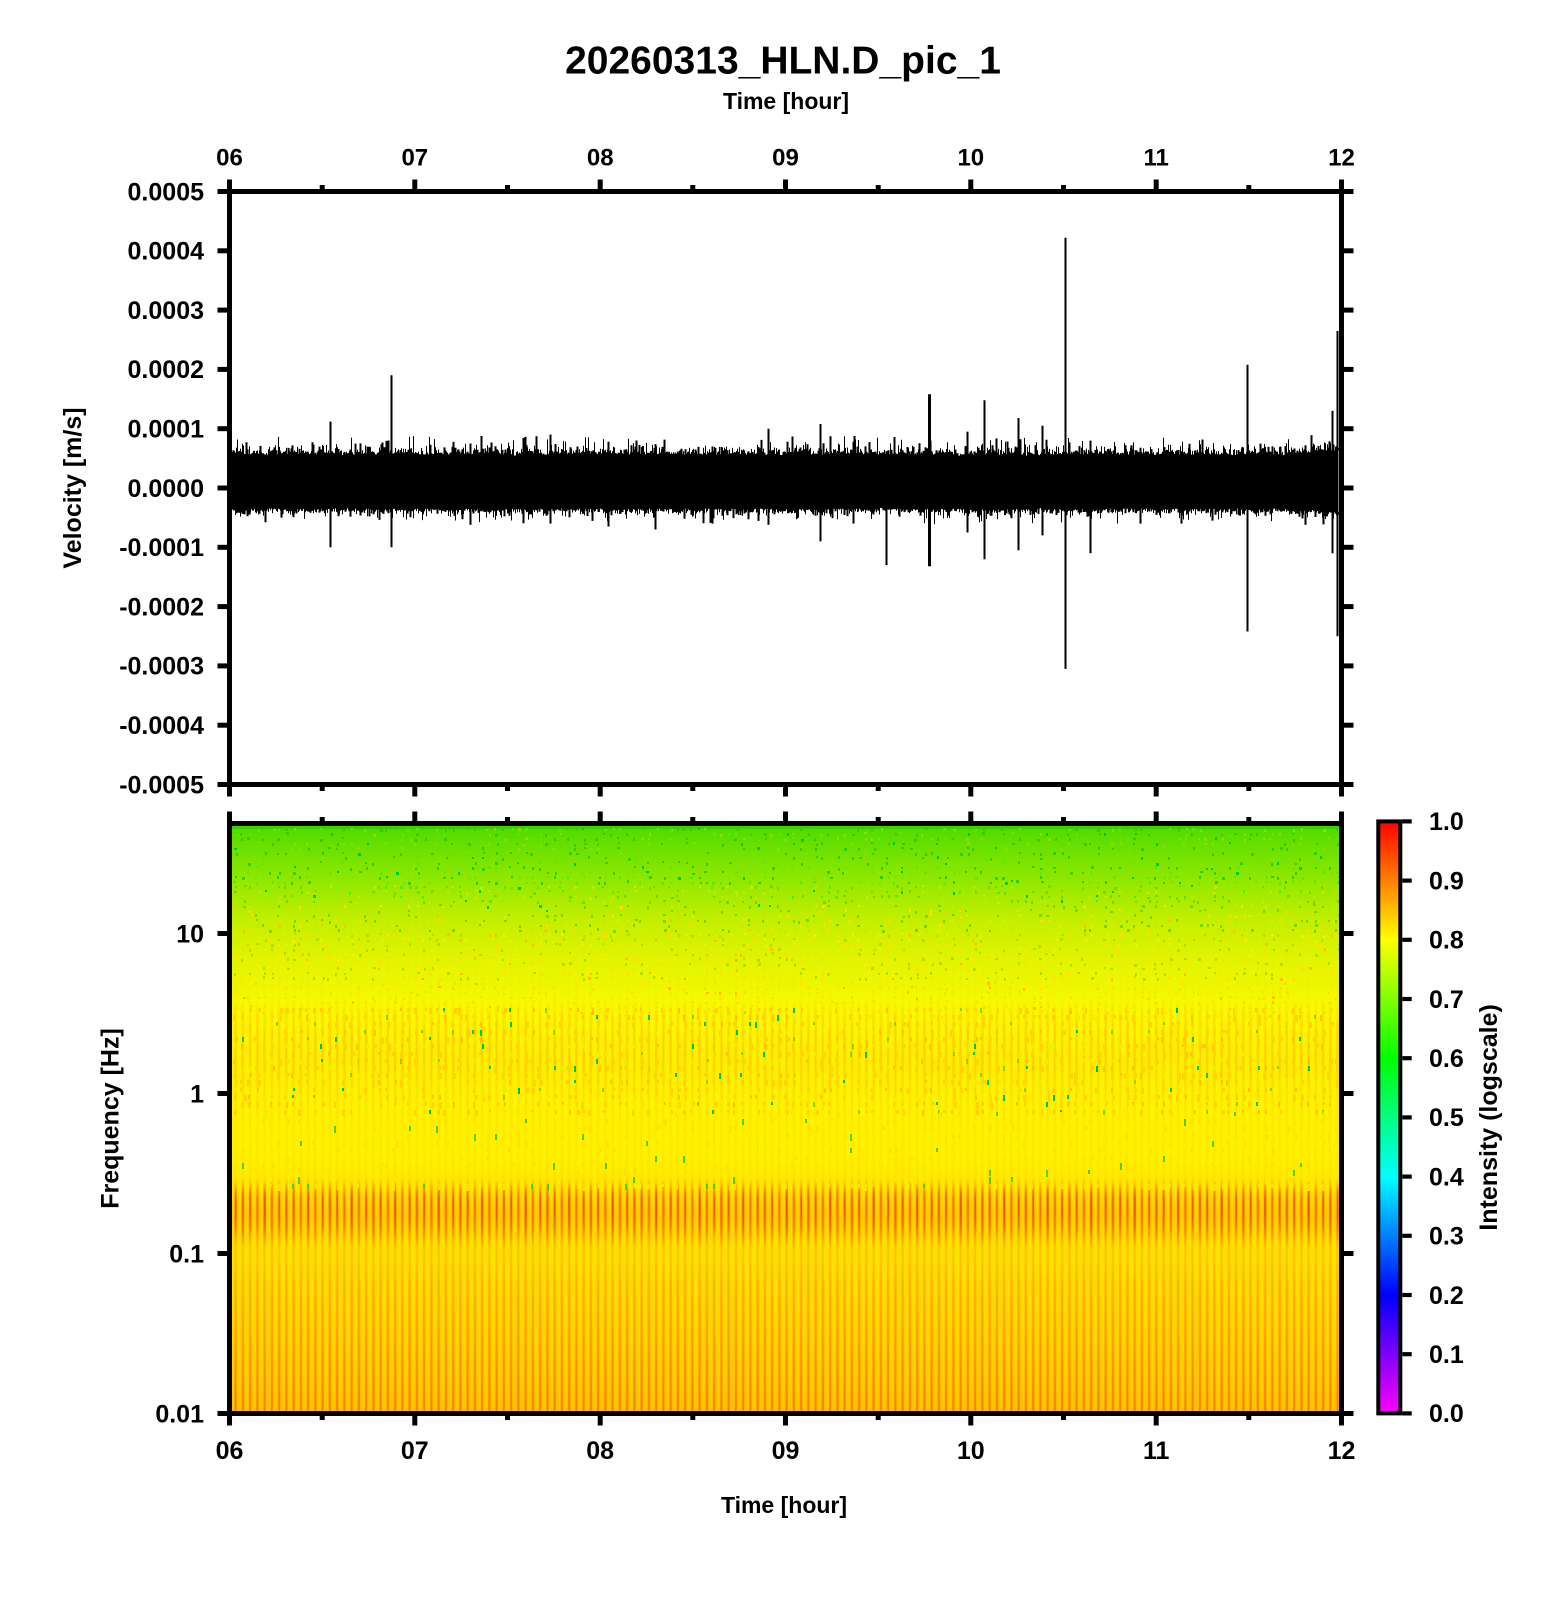 The height and width of the screenshot is (1600, 1556). Describe the element at coordinates (1446, 1414) in the screenshot. I see `svg-text: 0.0` at that location.